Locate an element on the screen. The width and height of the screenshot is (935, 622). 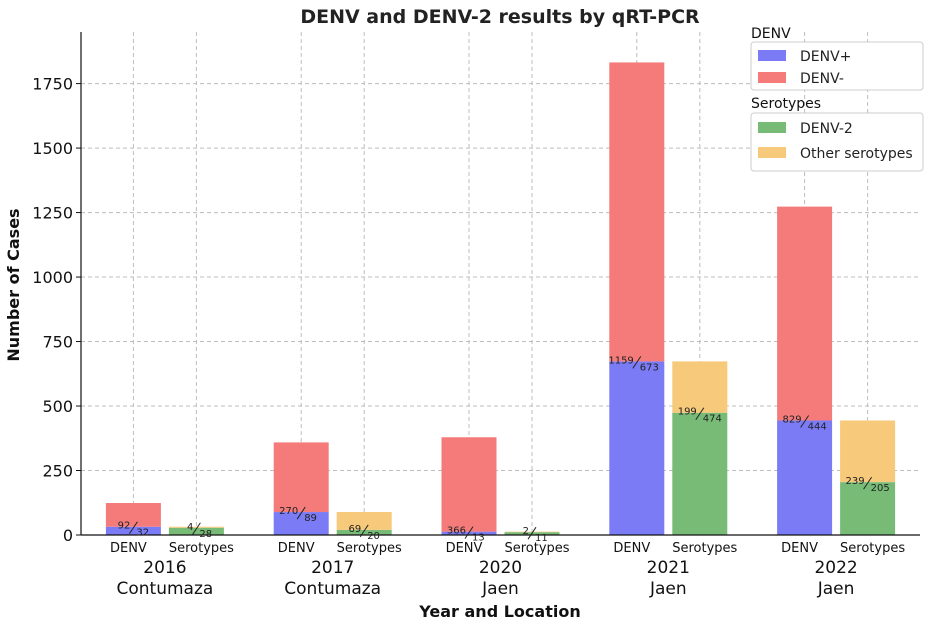
annotation-denv-top-value: 829 is located at coordinates (792, 419).